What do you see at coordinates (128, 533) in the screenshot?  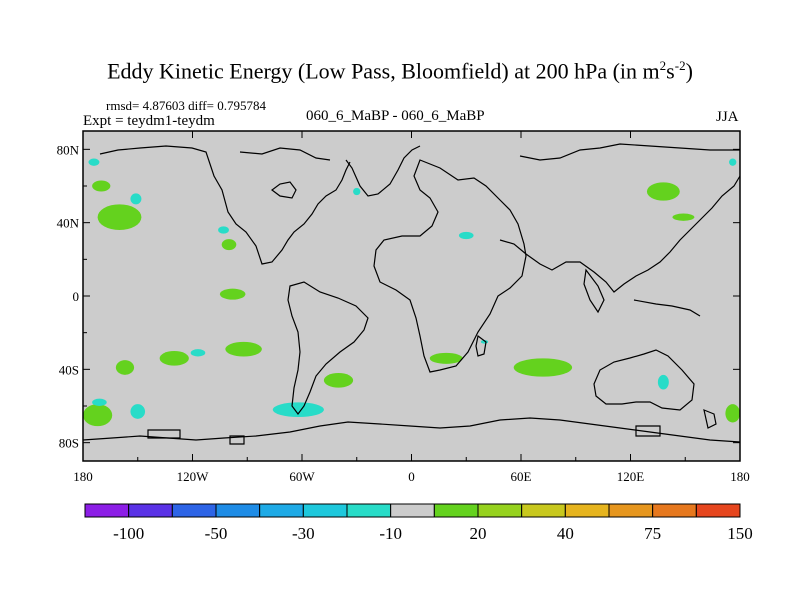 I see `colorbar-label-1: -100` at bounding box center [128, 533].